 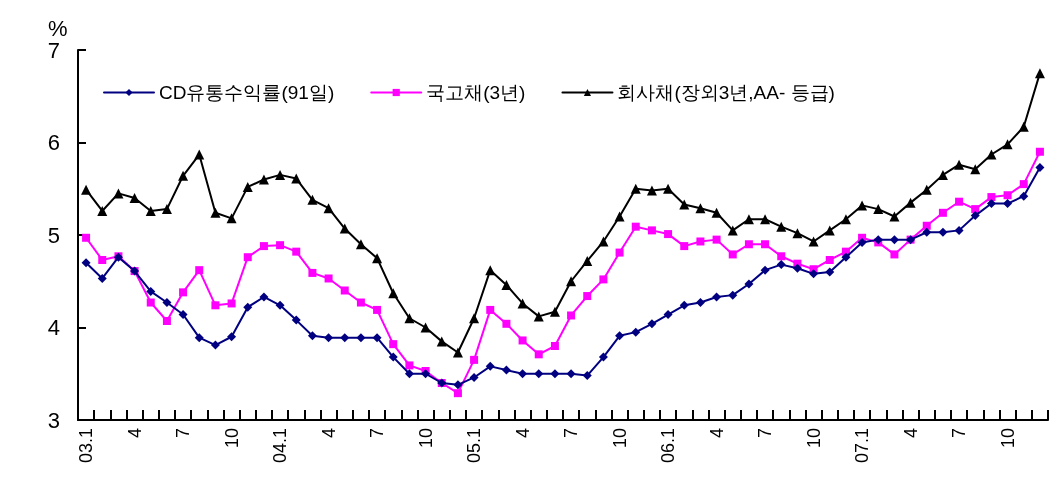 What do you see at coordinates (86, 446) in the screenshot?
I see `x-tick-label: 03.1` at bounding box center [86, 446].